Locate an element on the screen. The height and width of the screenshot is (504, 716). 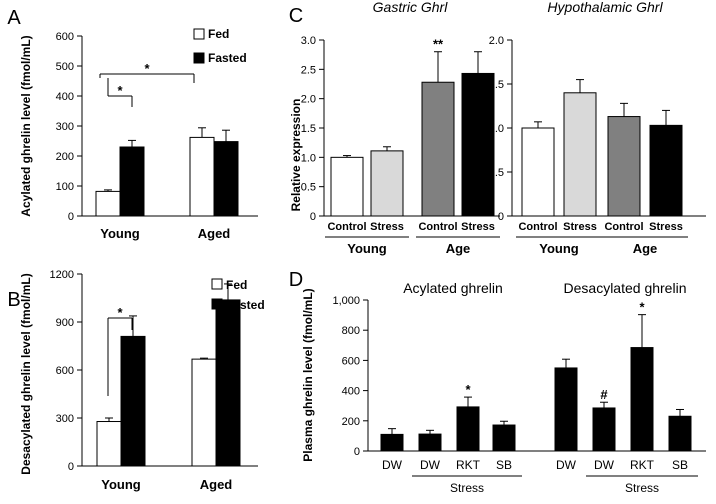
panel-d-acylated-category-3: SB is located at coordinates (504, 465).